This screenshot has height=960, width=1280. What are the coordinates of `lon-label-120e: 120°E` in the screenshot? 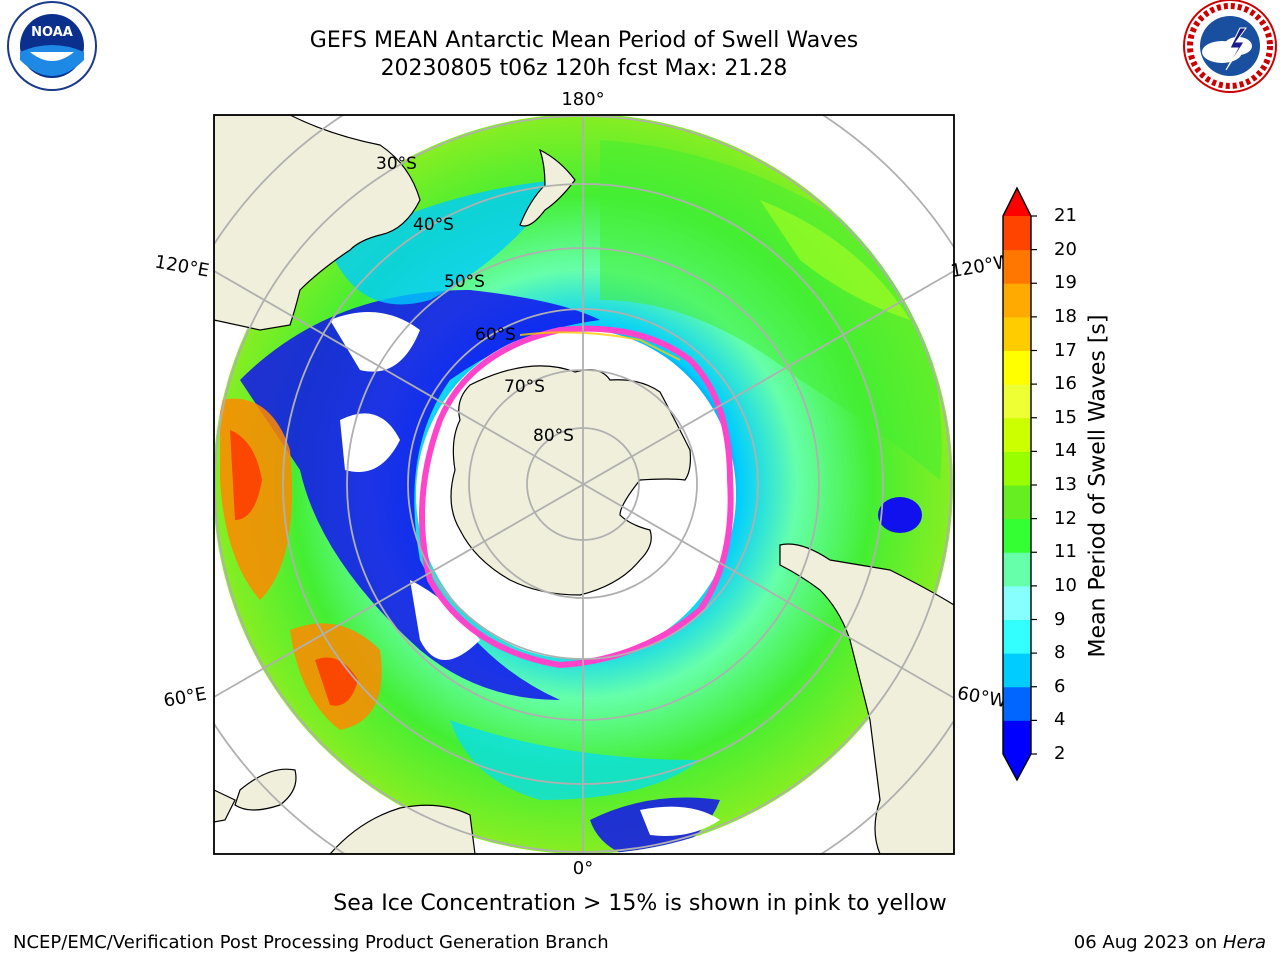 It's located at (182, 266).